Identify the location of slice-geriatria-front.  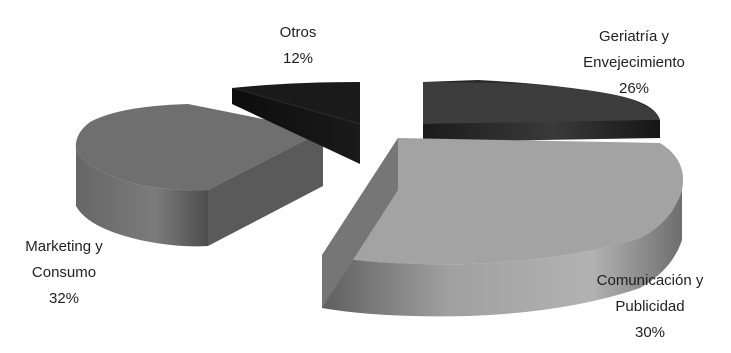
(541, 131).